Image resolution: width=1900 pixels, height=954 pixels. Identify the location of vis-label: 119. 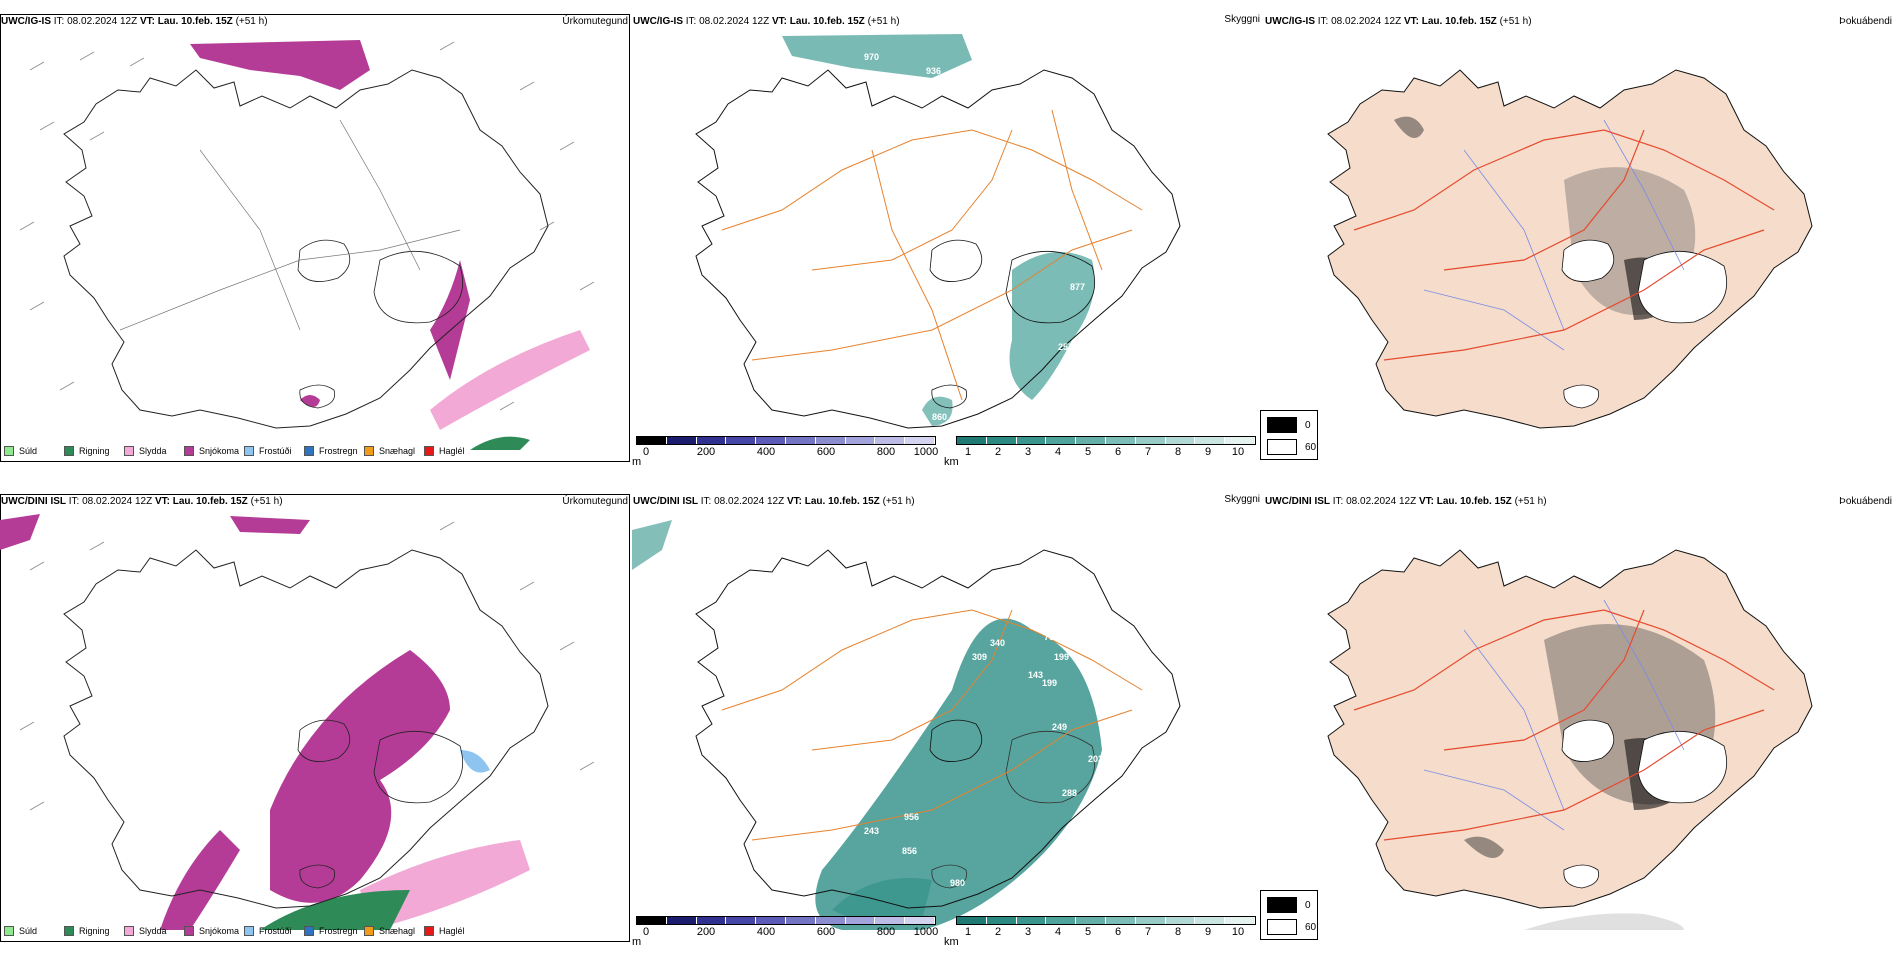
(1109, 745).